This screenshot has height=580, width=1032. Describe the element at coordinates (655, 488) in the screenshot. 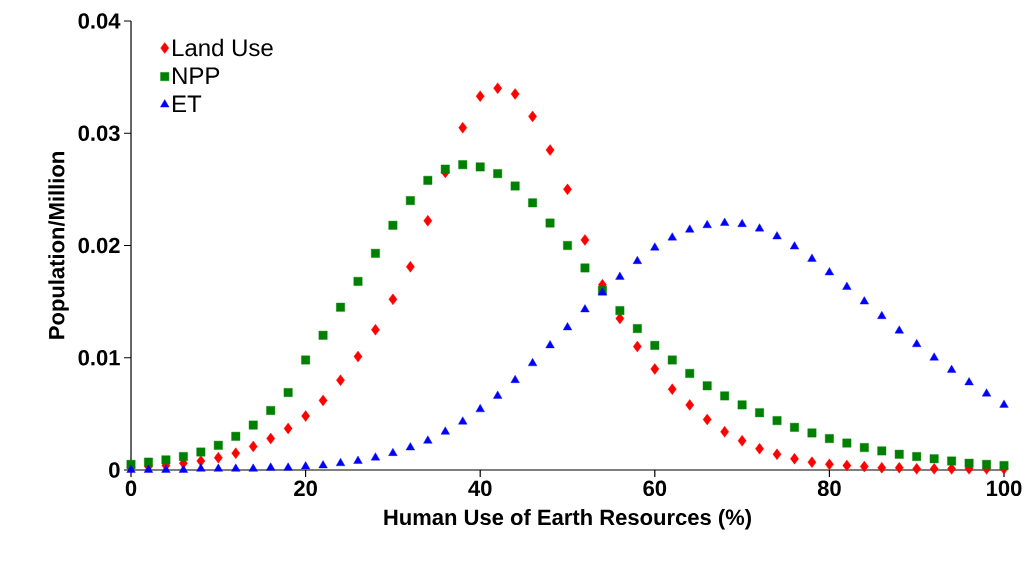

I see `x-tick-label: 60` at that location.